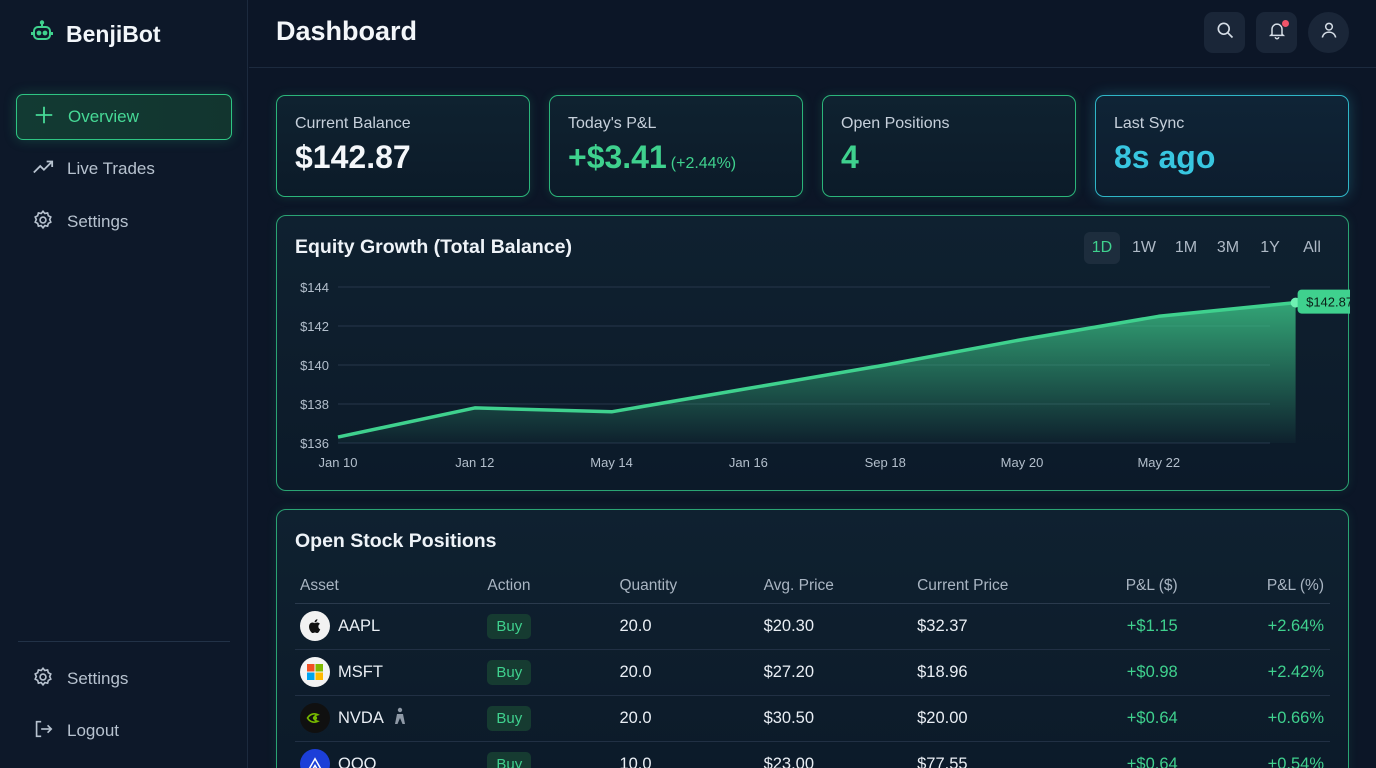 Image resolution: width=1376 pixels, height=768 pixels. I want to click on col-asset: Asset, so click(389, 587).